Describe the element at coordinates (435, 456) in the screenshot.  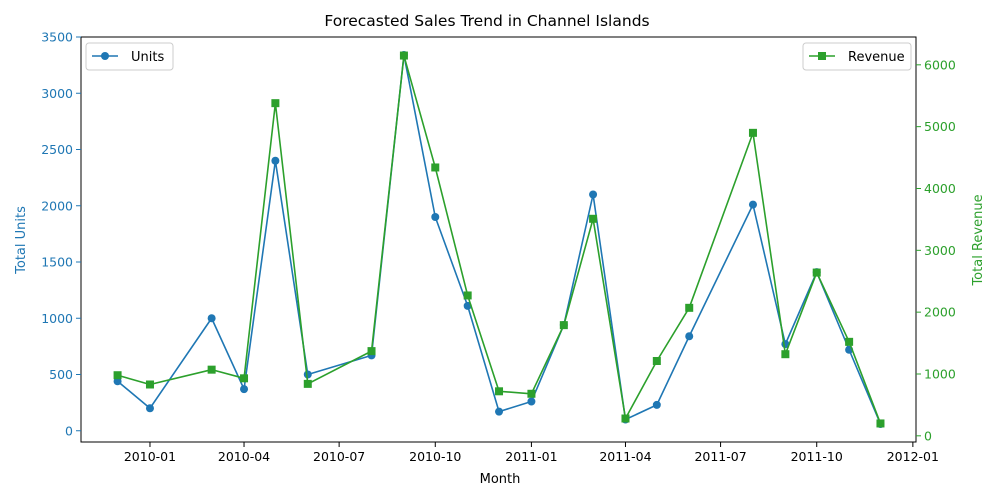
I see `x-tick-label: 2010-10` at that location.